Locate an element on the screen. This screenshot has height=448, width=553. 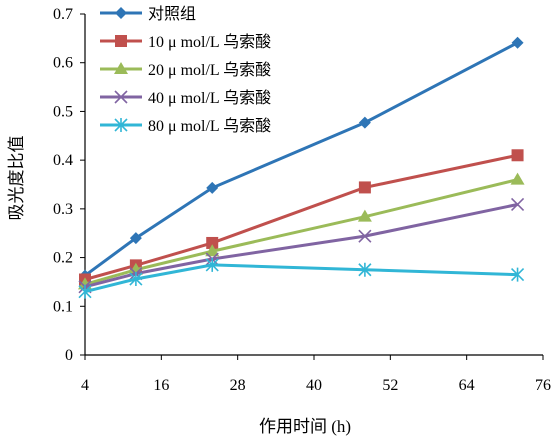
x-tick-label: 64 is located at coordinates (467, 385).